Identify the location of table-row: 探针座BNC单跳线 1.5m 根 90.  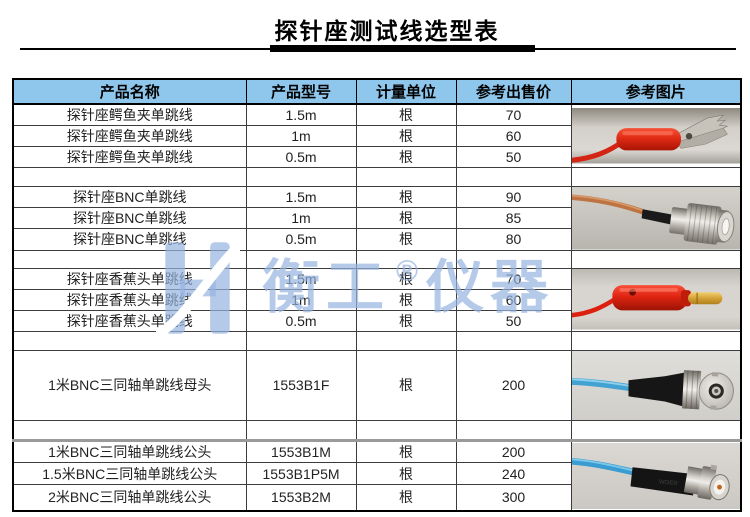
(377, 218).